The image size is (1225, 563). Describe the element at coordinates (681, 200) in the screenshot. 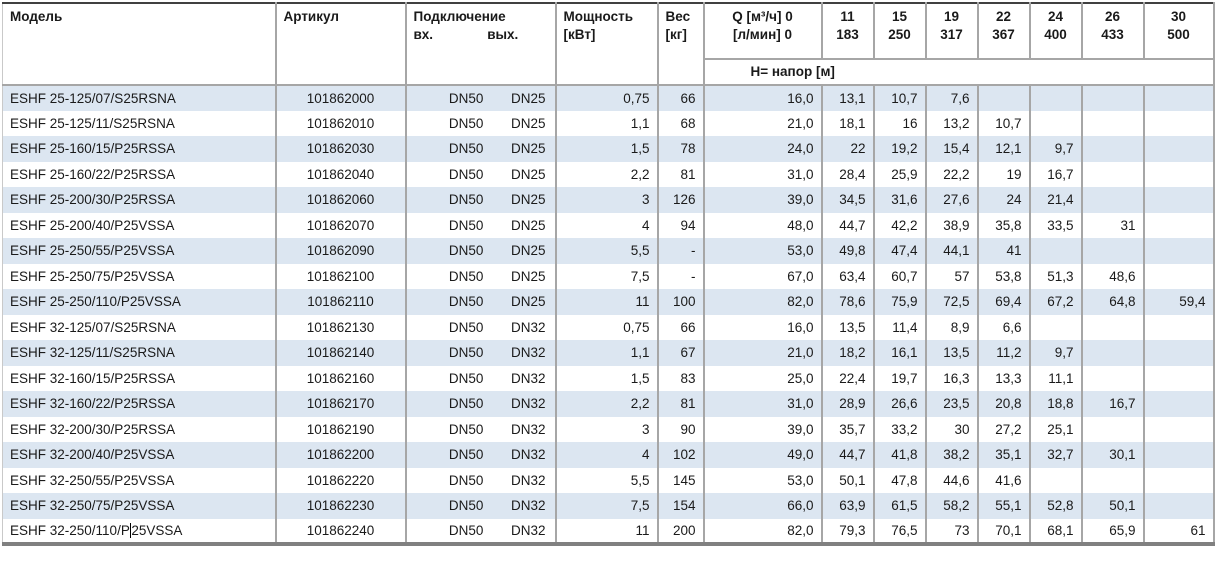

I see `weight-cell: 126` at that location.